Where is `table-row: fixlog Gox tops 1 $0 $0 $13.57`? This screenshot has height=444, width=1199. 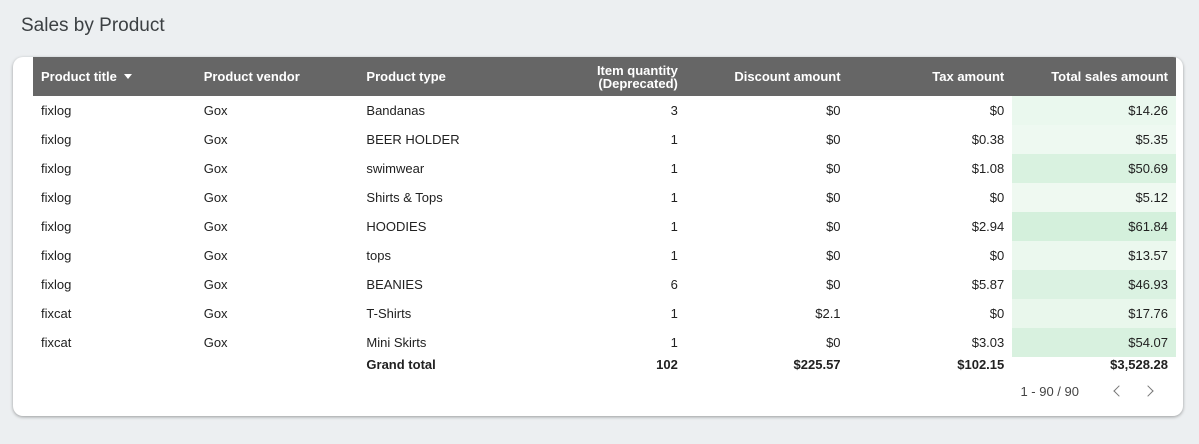
table-row: fixlog Gox tops 1 $0 $0 $13.57 is located at coordinates (604, 255).